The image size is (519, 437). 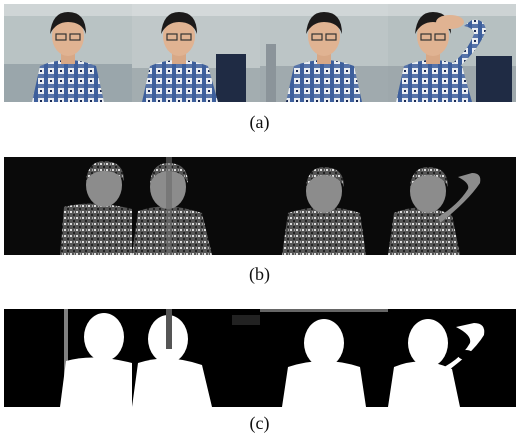 I want to click on caption-c: (c), so click(x=259, y=423).